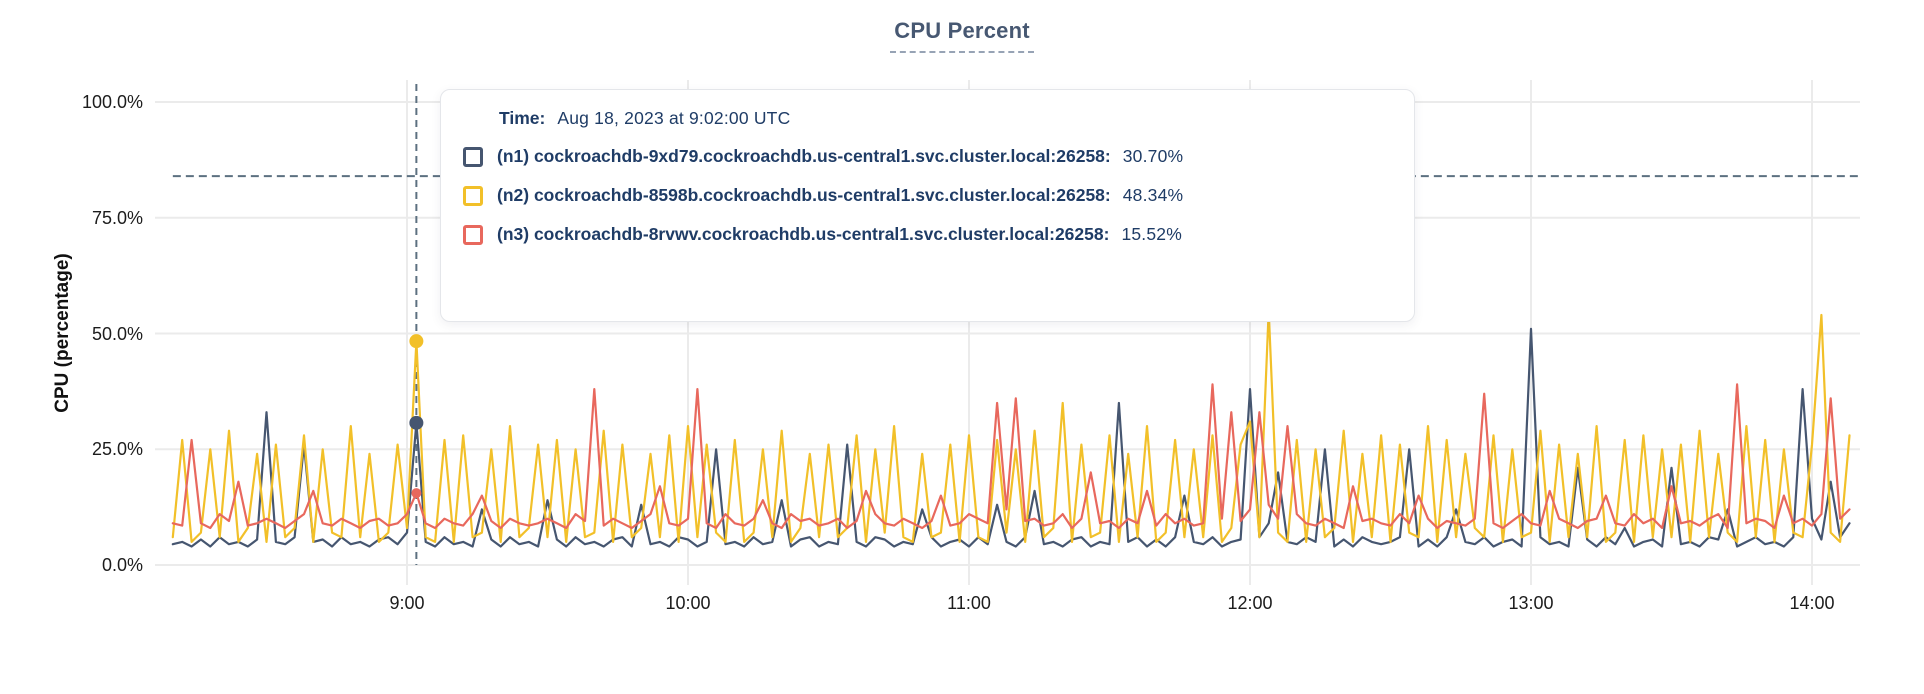 The image size is (1924, 694). Describe the element at coordinates (688, 603) in the screenshot. I see `x-tick-label: 10:00` at that location.